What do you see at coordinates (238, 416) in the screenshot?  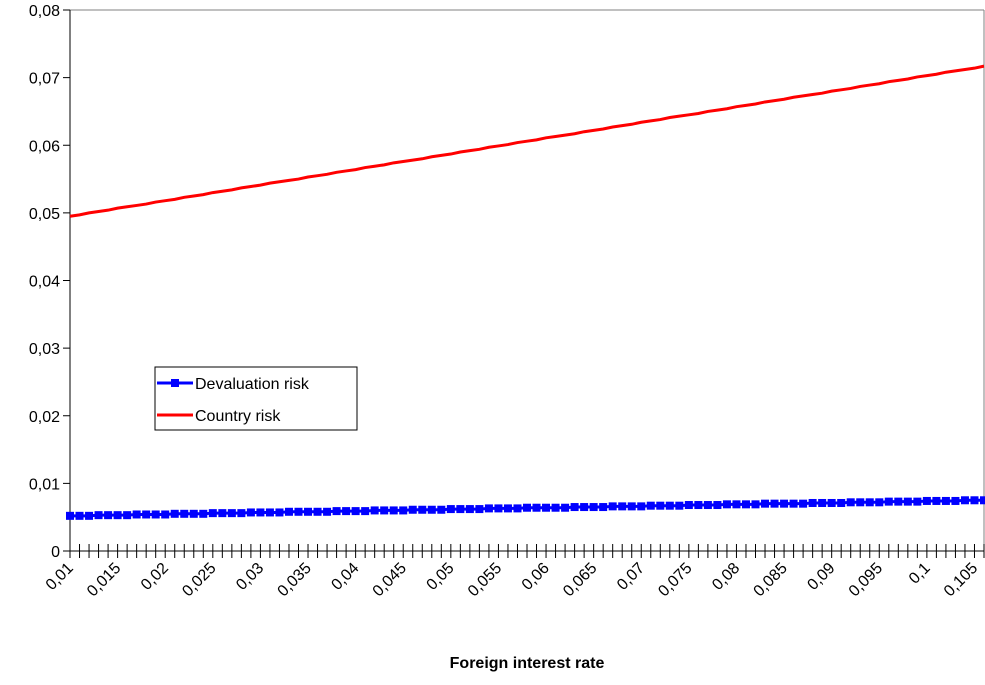 I see `legend-label: Country risk` at bounding box center [238, 416].